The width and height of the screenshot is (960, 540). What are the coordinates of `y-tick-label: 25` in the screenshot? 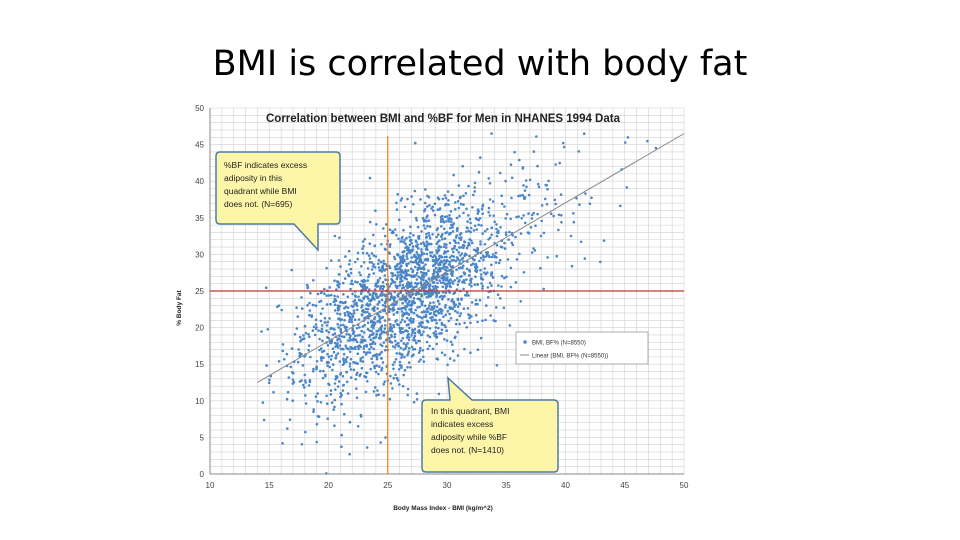 It's located at (199, 291).